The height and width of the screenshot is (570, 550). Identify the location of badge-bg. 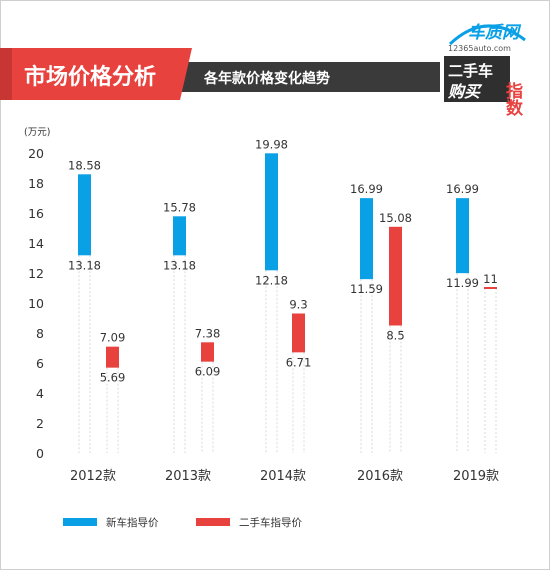
(477, 79).